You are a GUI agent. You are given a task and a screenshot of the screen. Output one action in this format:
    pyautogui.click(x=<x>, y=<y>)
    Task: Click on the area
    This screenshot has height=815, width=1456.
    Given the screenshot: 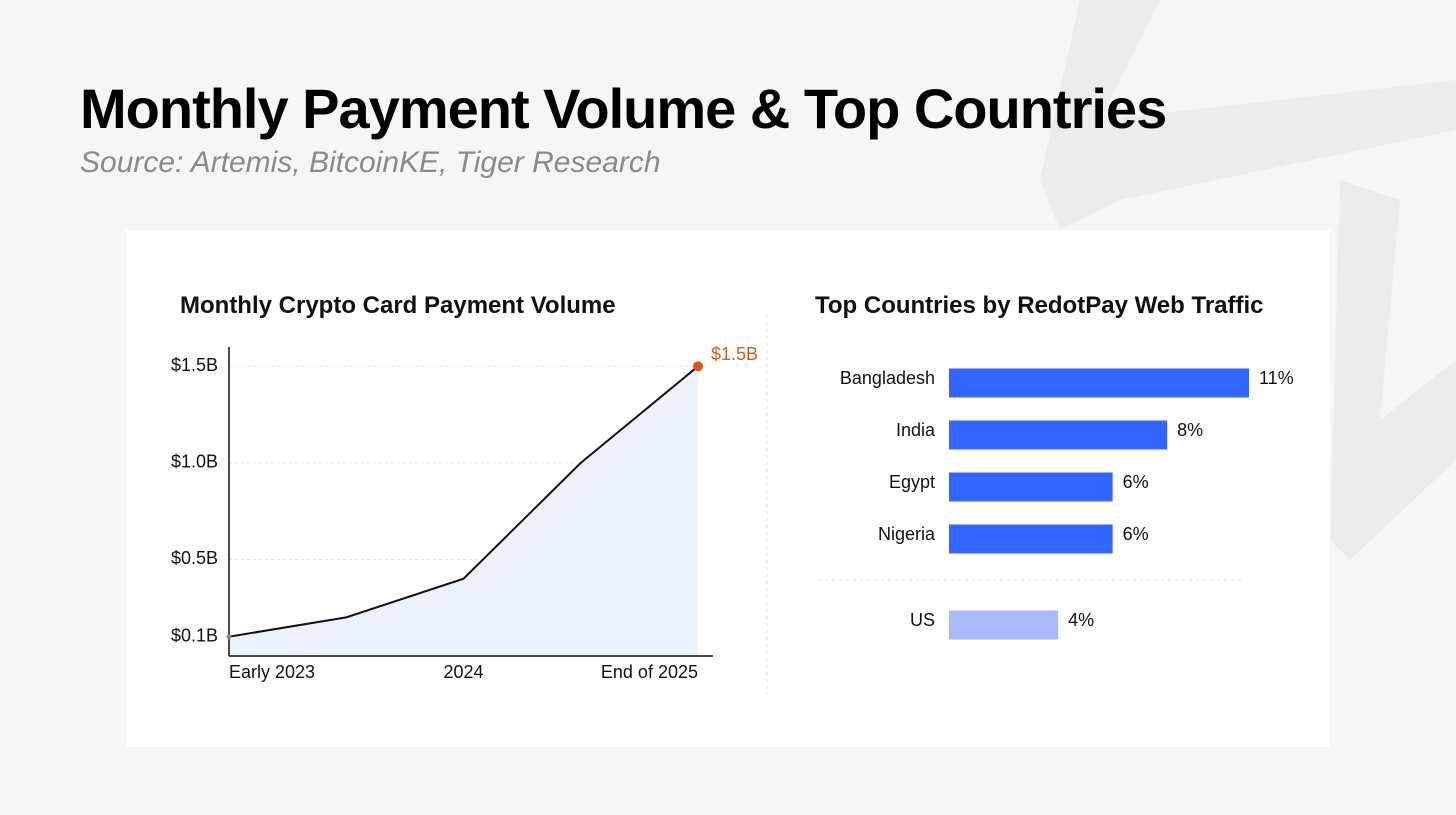 What is the action you would take?
    pyautogui.click(x=463, y=511)
    